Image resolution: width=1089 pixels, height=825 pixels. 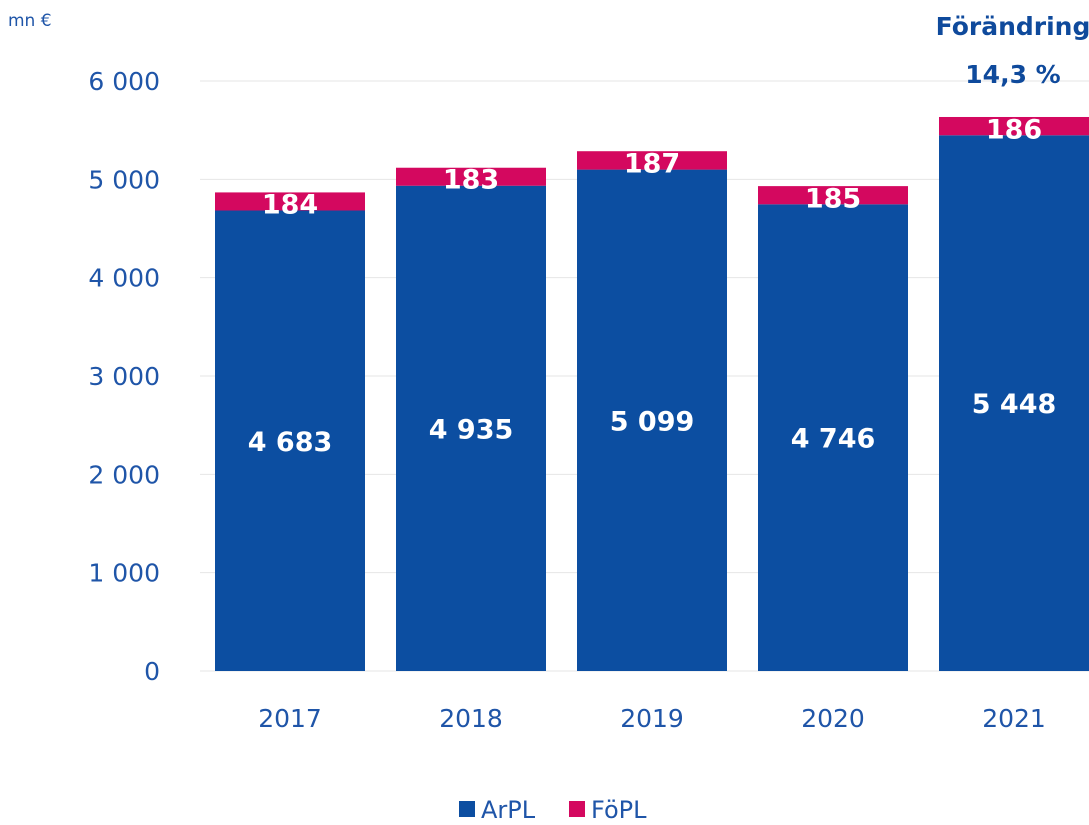 I want to click on change-annotation-title: Förändring, so click(x=1012, y=26).